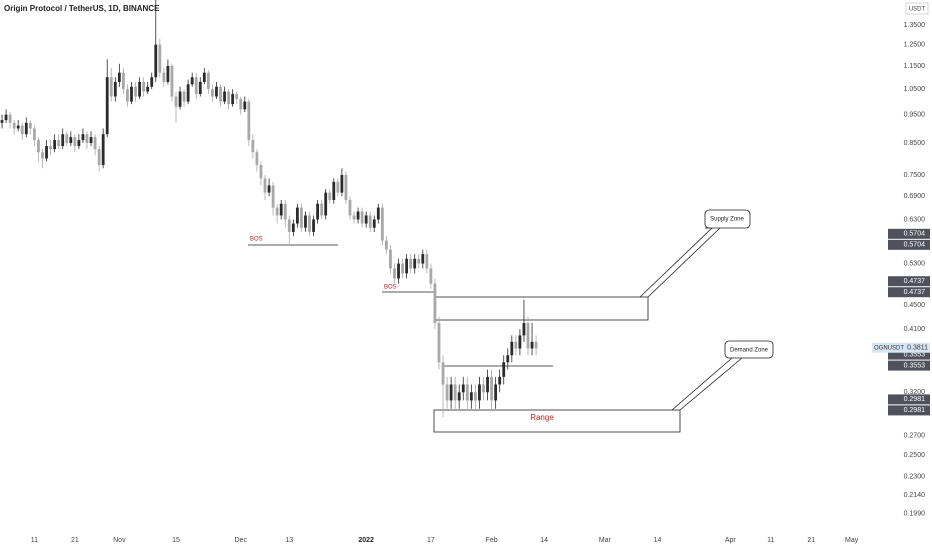 This screenshot has height=550, width=932. Describe the element at coordinates (915, 292) in the screenshot. I see `price-marker-label: 0.4737` at that location.